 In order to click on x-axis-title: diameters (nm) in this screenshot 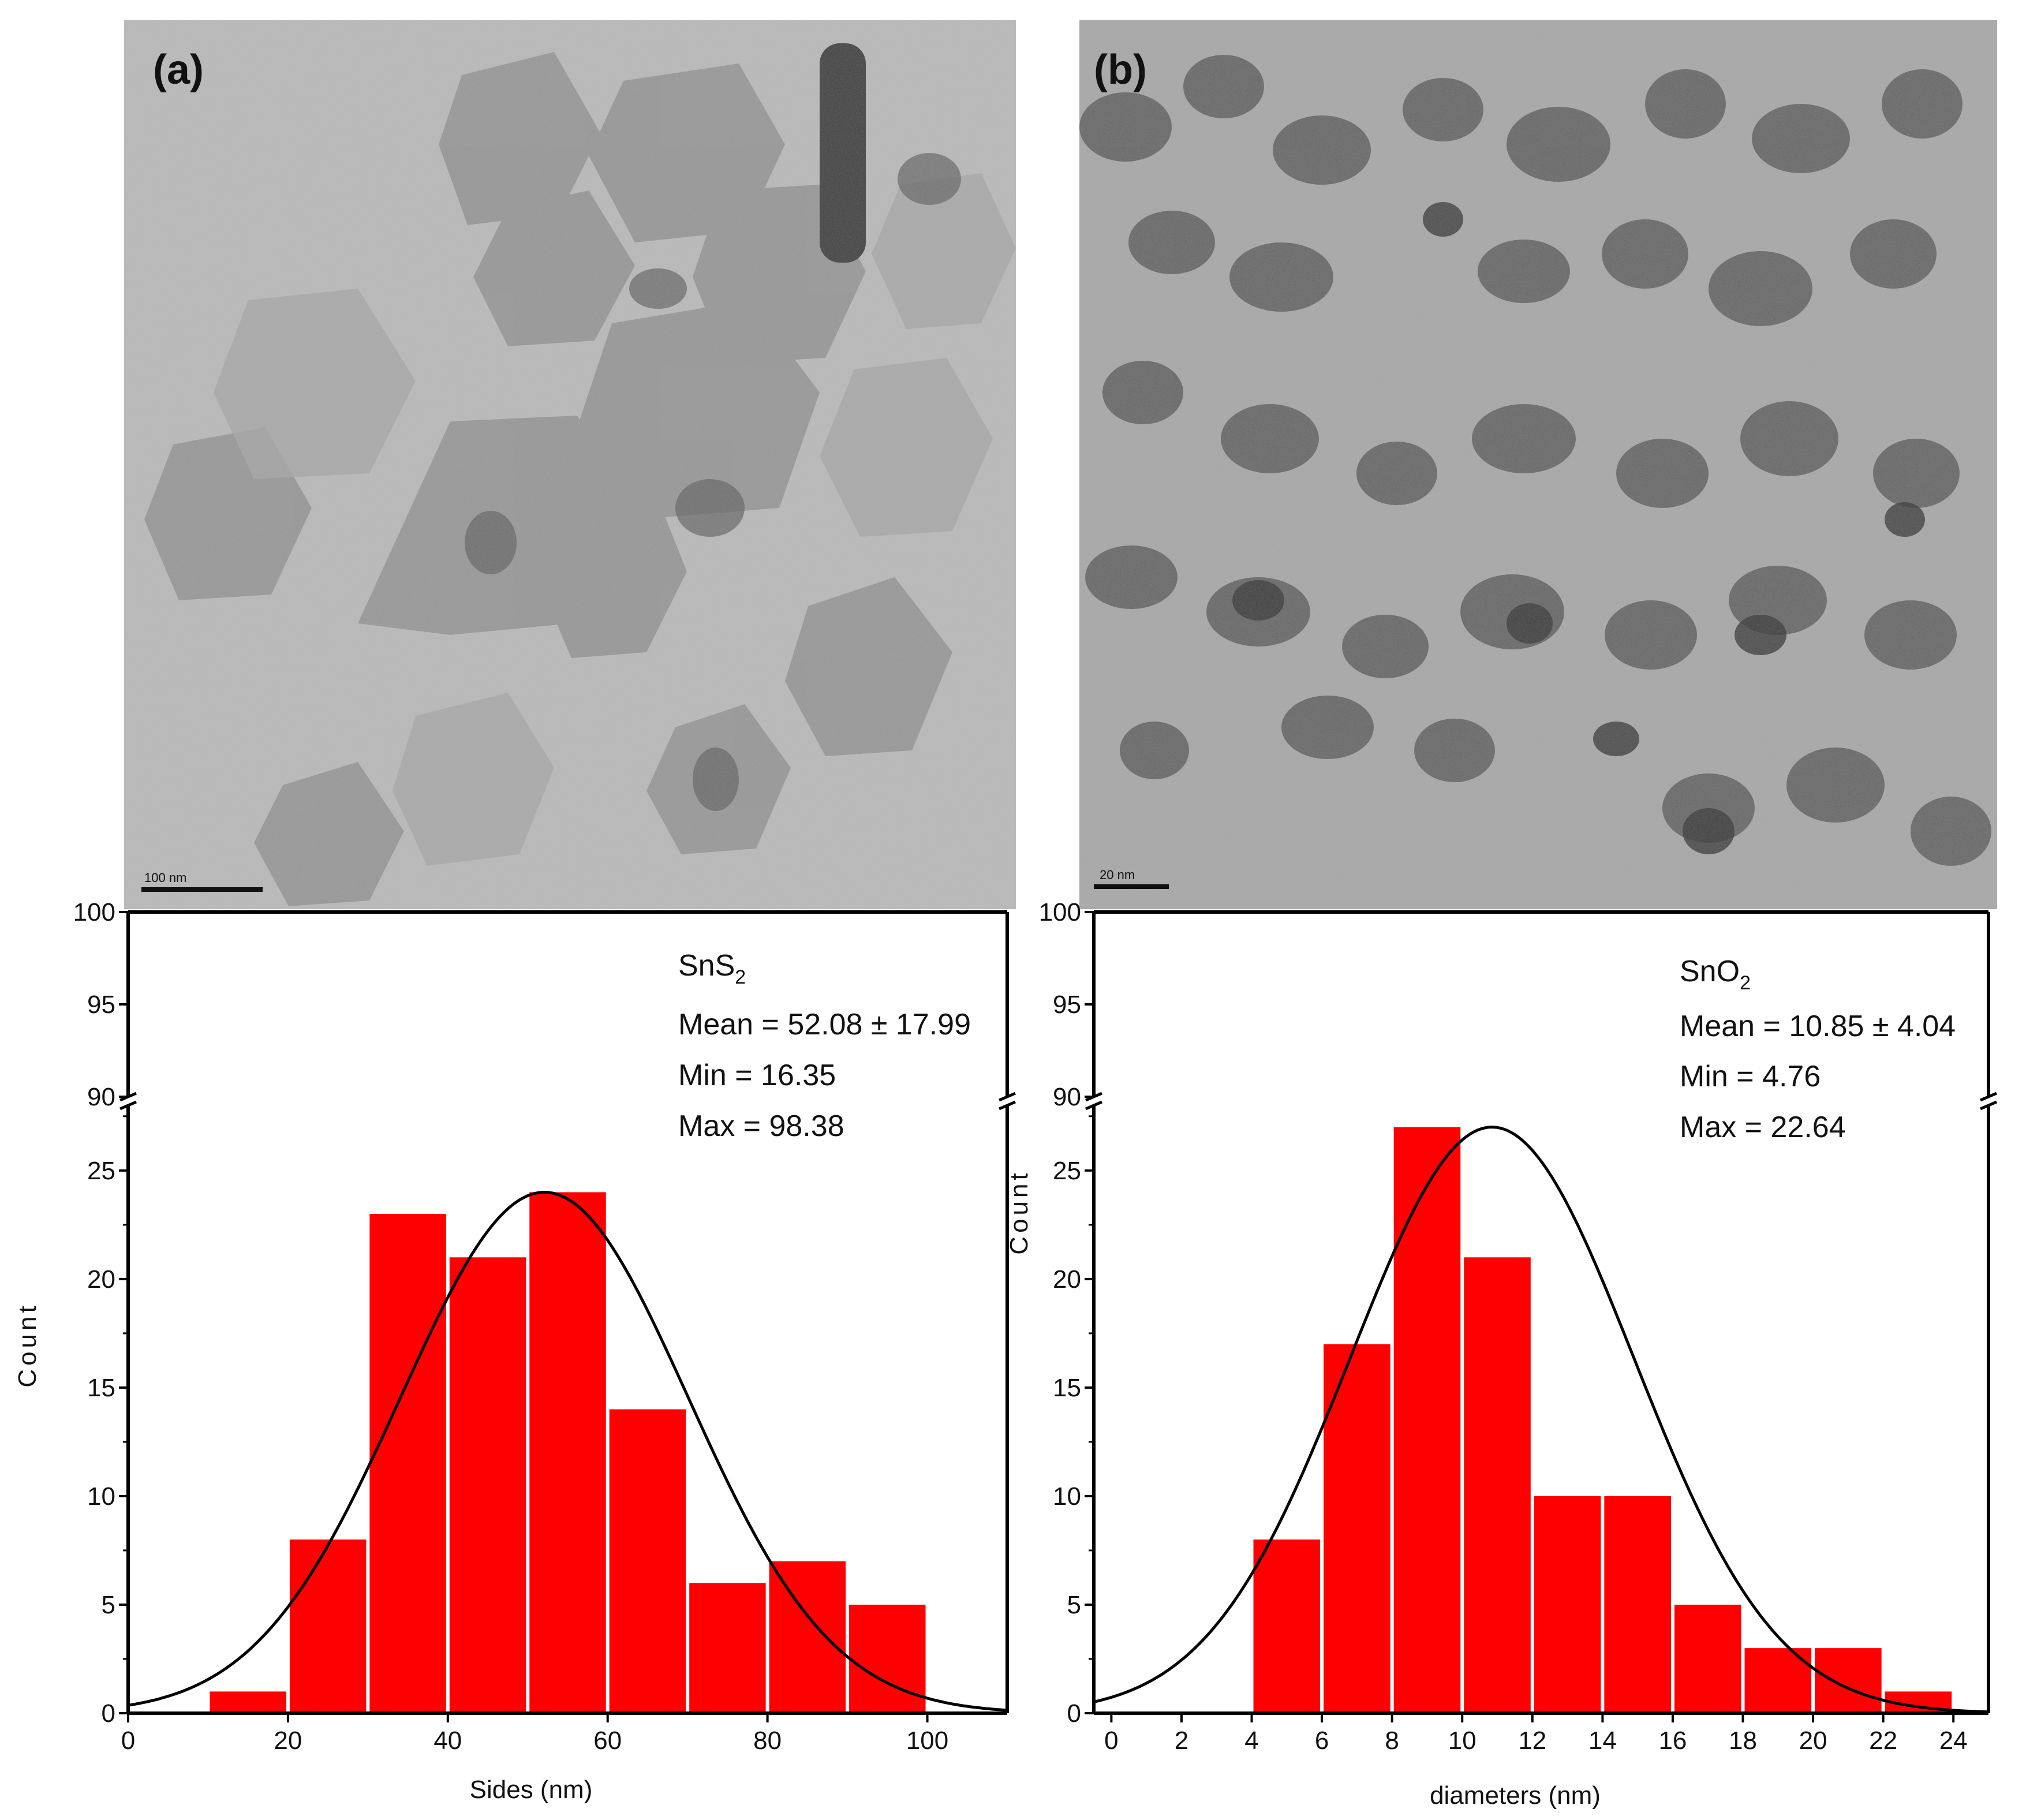, I will do `click(1515, 1795)`.